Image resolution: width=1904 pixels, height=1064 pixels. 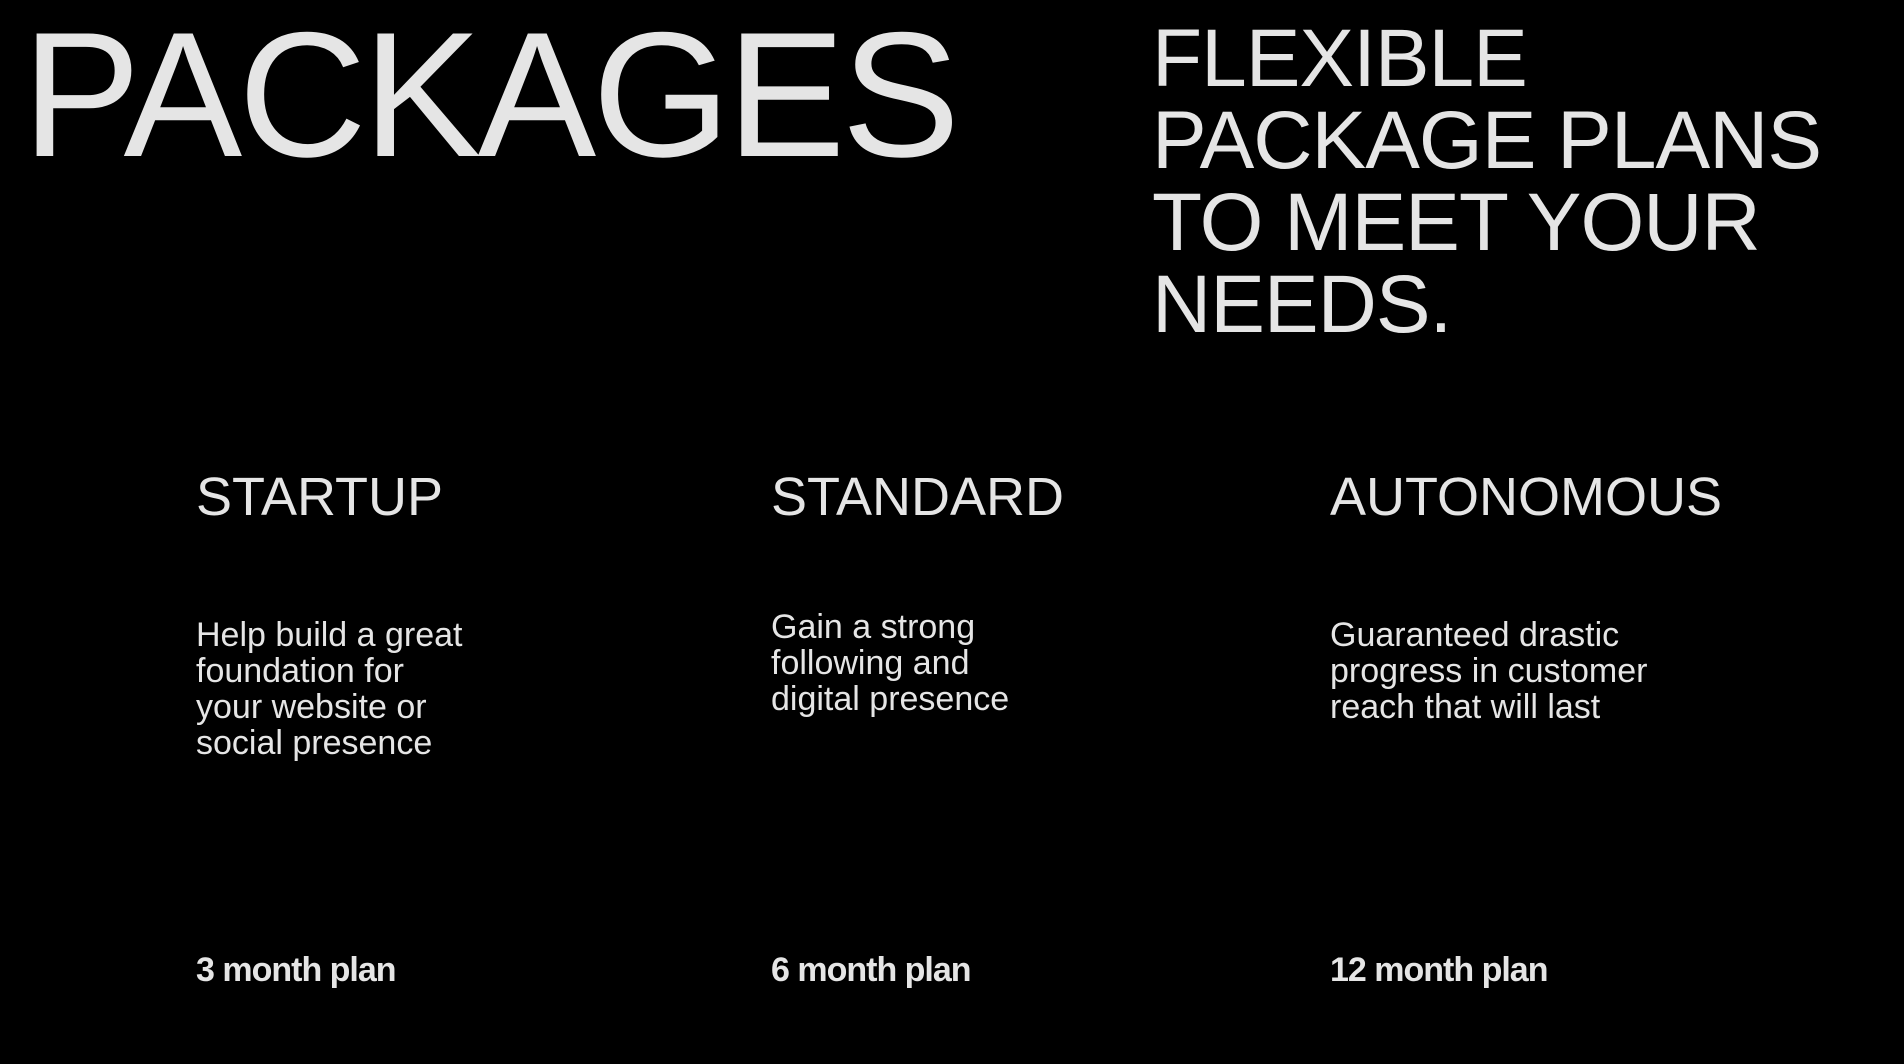 What do you see at coordinates (320, 497) in the screenshot?
I see `package-name: STARTUP` at bounding box center [320, 497].